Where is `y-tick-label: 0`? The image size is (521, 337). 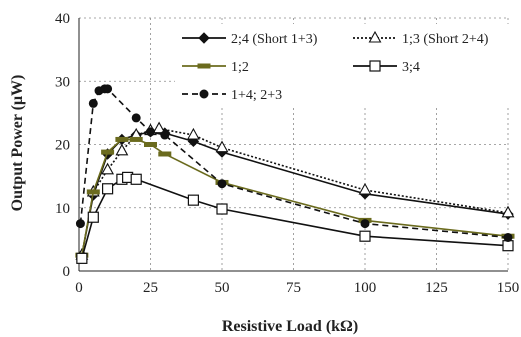 y-tick-label: 0 is located at coordinates (67, 272).